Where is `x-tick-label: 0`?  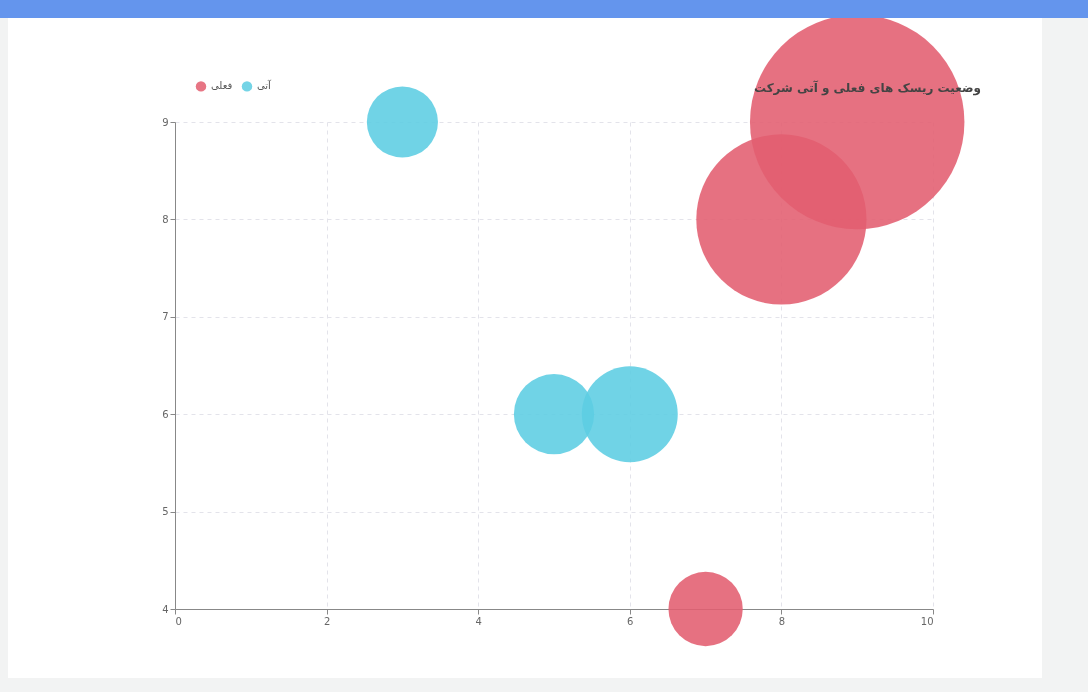
x-tick-label: 0 is located at coordinates (178, 621).